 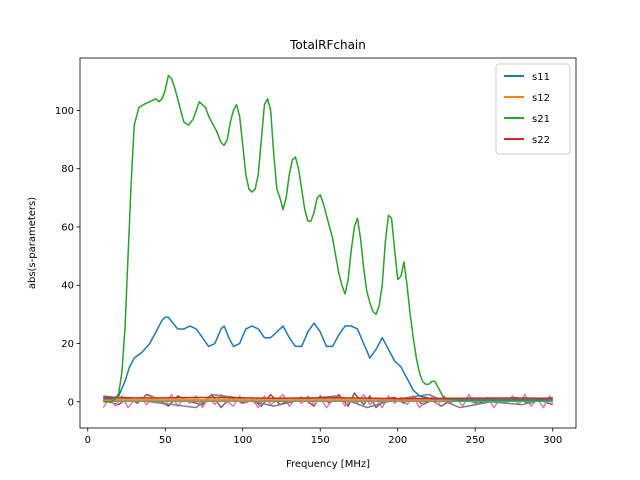 I want to click on x-tick-label: 0, so click(x=88, y=440).